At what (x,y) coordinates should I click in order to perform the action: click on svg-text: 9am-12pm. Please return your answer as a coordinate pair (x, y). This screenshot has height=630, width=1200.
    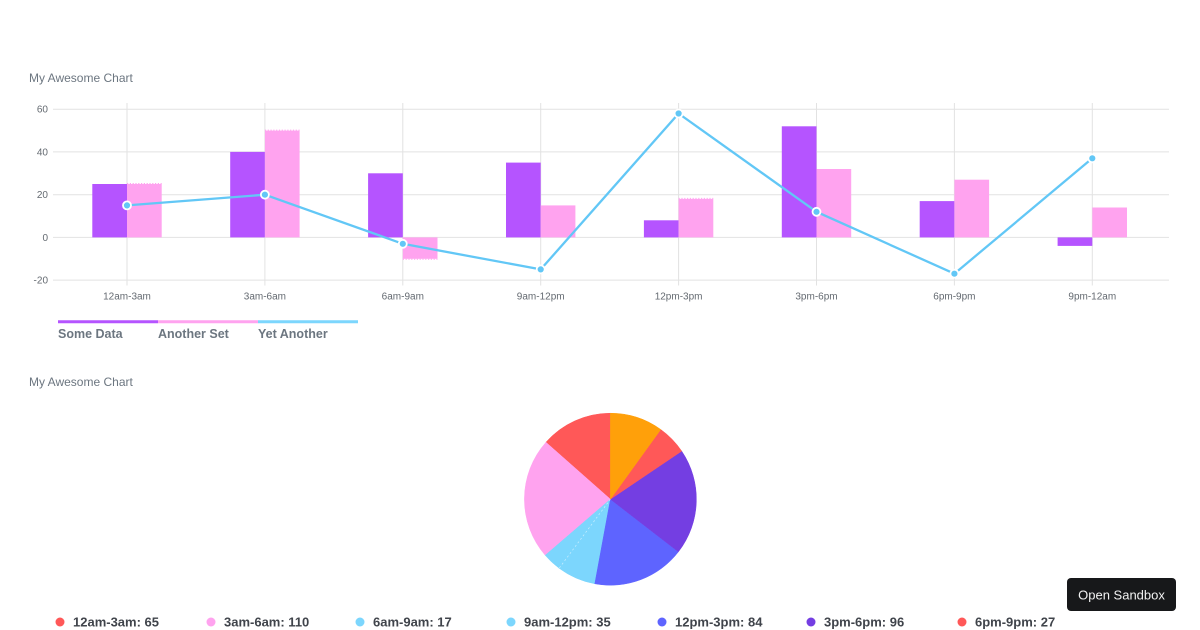
    Looking at the image, I should click on (541, 297).